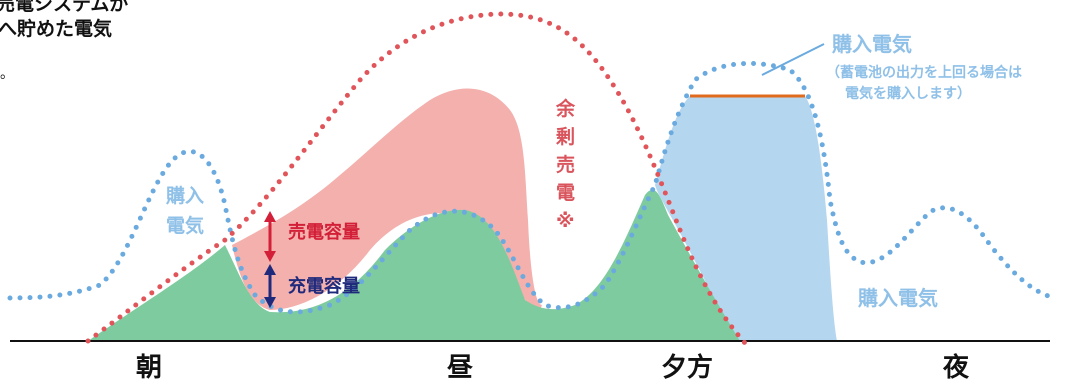 This screenshot has width=1085, height=380. Describe the element at coordinates (565, 221) in the screenshot. I see `surplus-char: ※` at that location.